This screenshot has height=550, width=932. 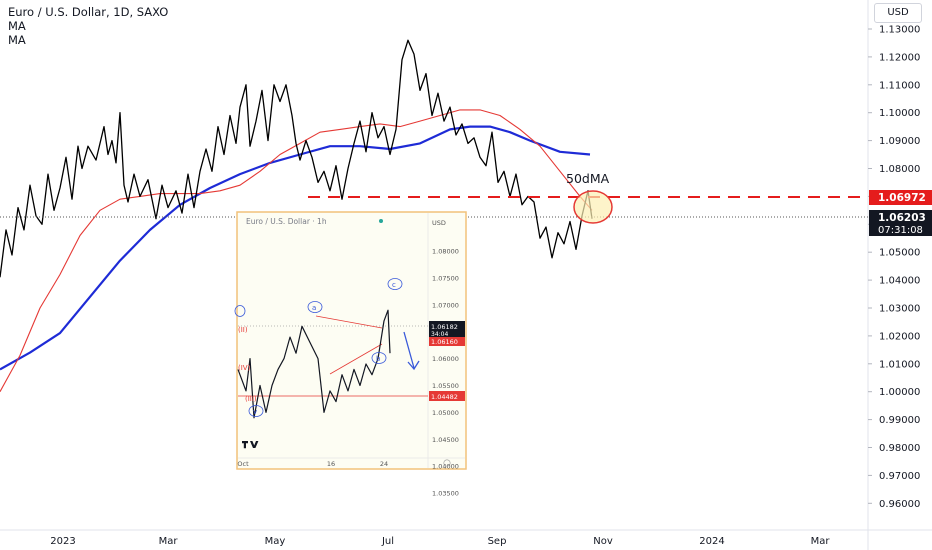 I want to click on price-tick-label: 1.12000, so click(x=899, y=57).